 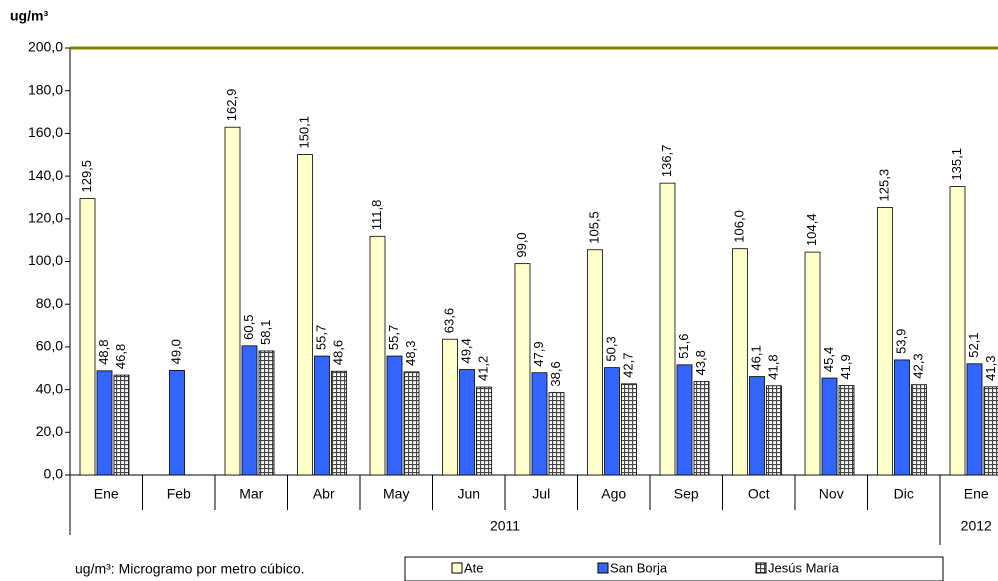 What do you see at coordinates (49, 346) in the screenshot?
I see `y-tick-label: 60,0` at bounding box center [49, 346].